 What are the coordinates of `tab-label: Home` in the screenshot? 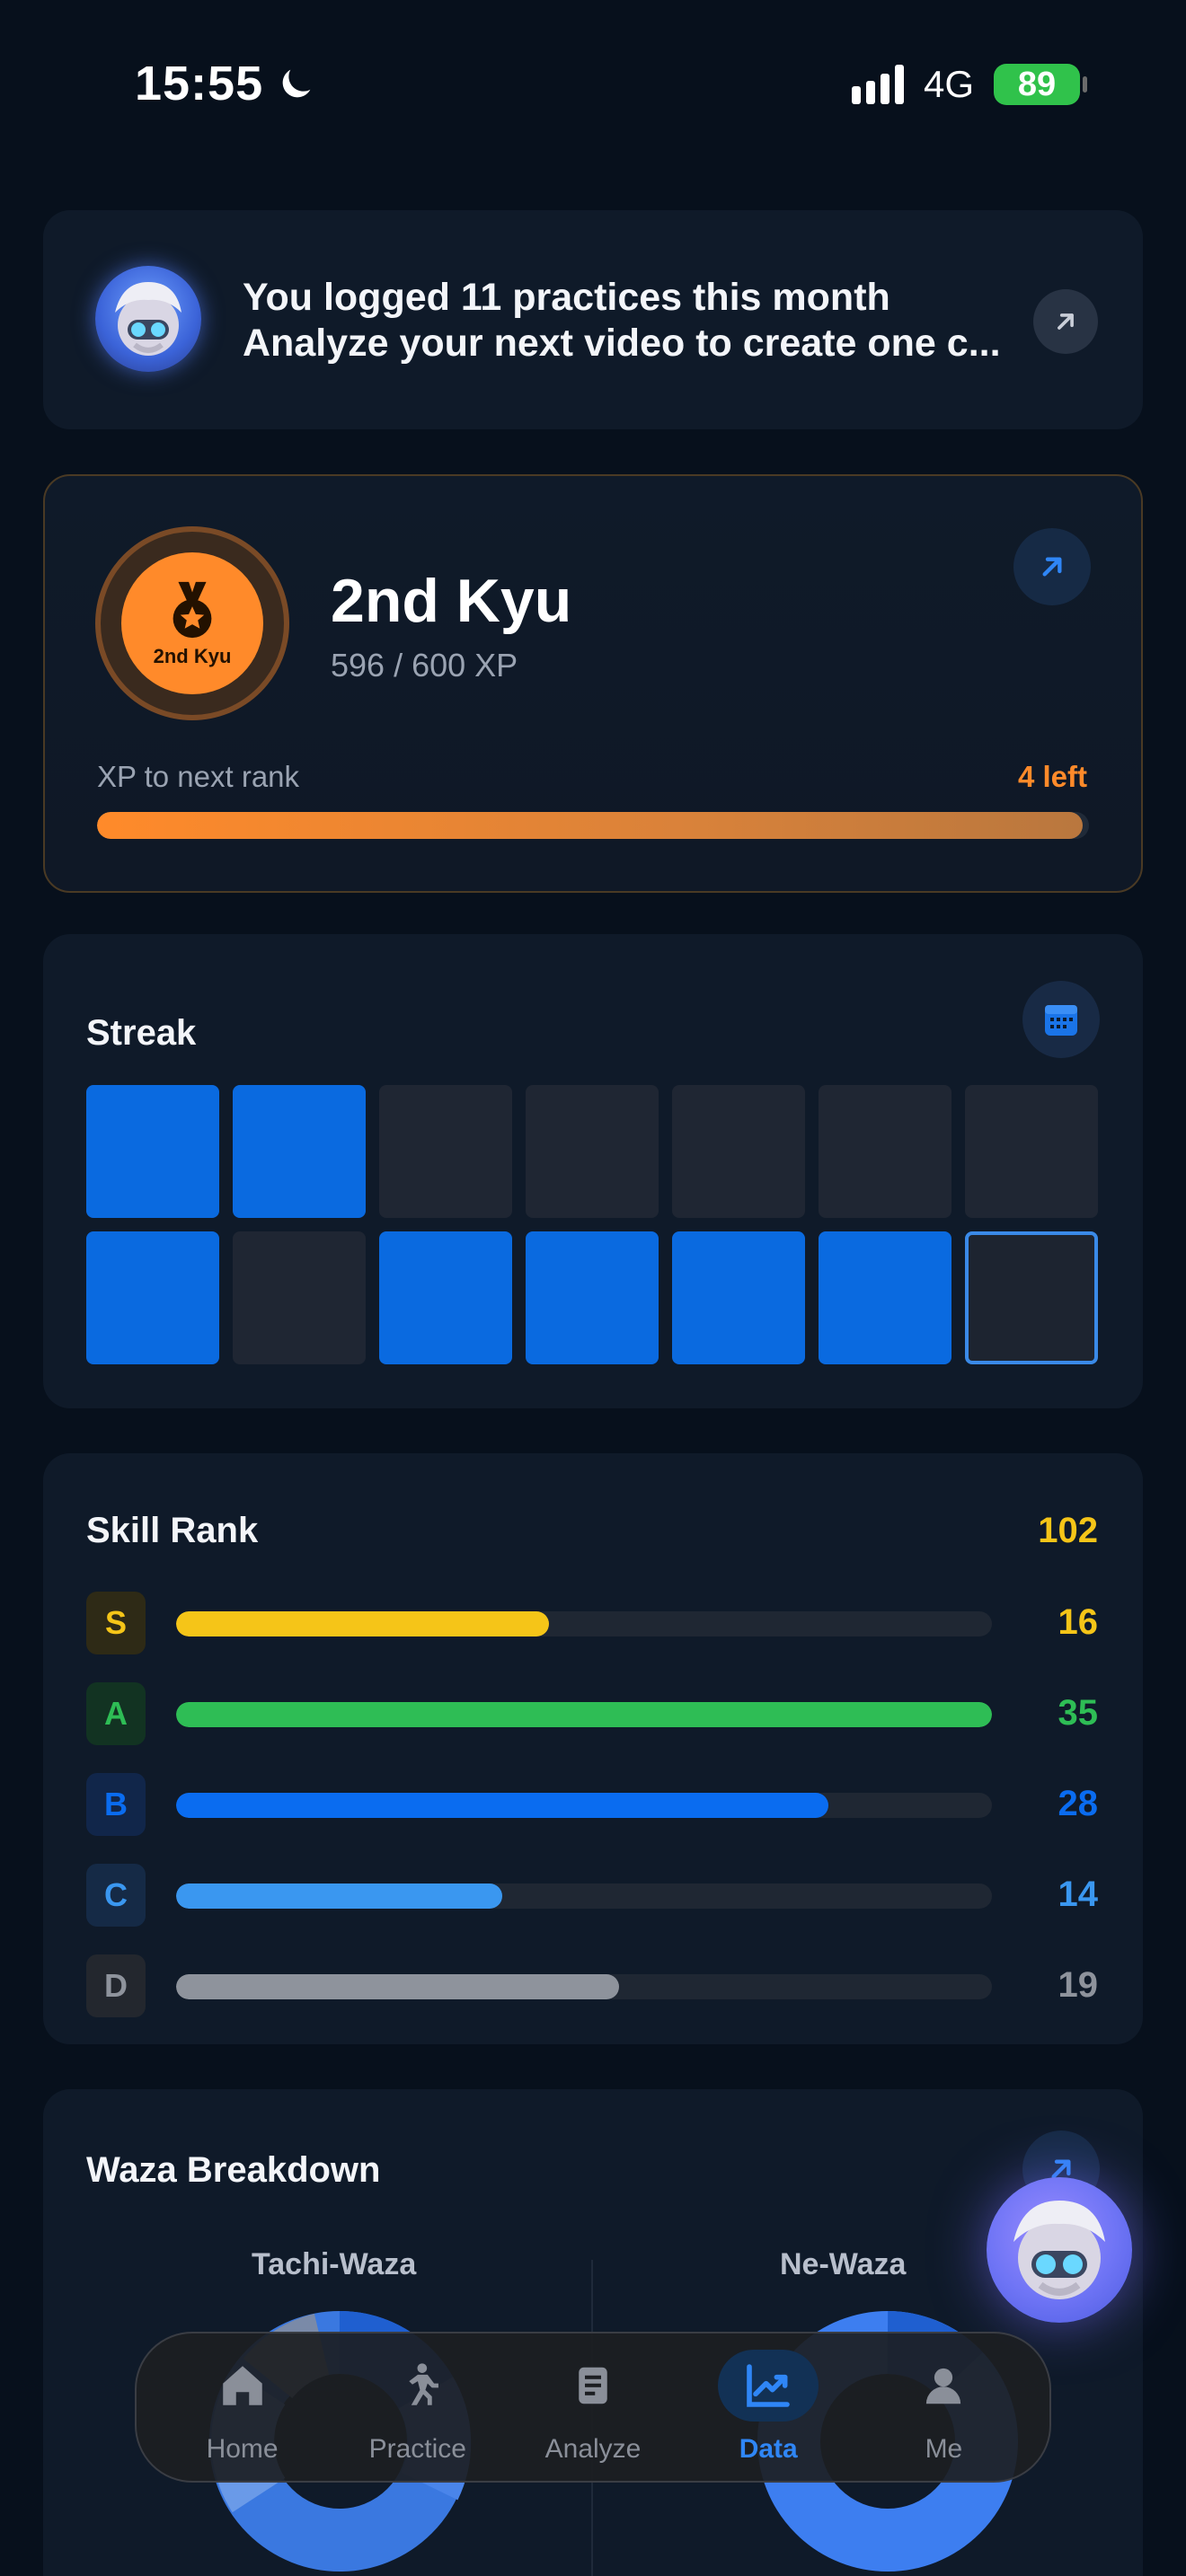 It's located at (242, 2449).